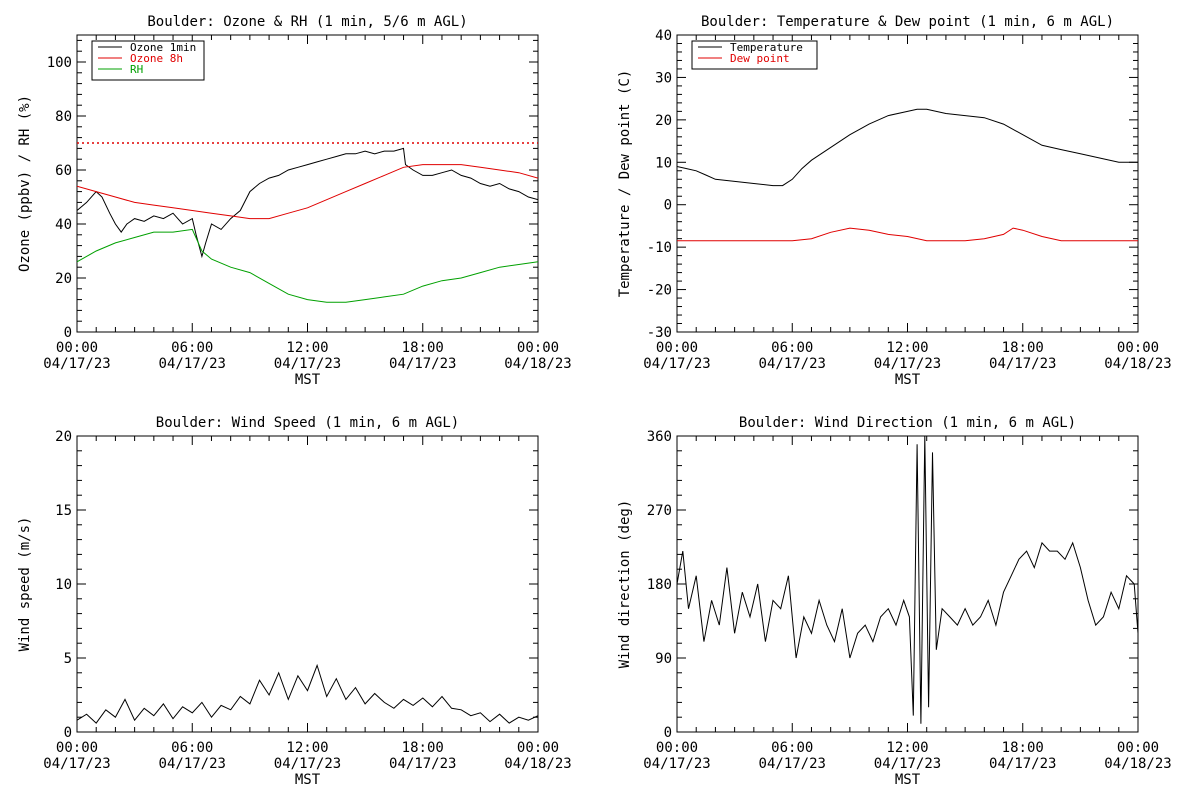 This screenshot has height=800, width=1200. What do you see at coordinates (307, 265) in the screenshot?
I see `ozone-rh-series-rh` at bounding box center [307, 265].